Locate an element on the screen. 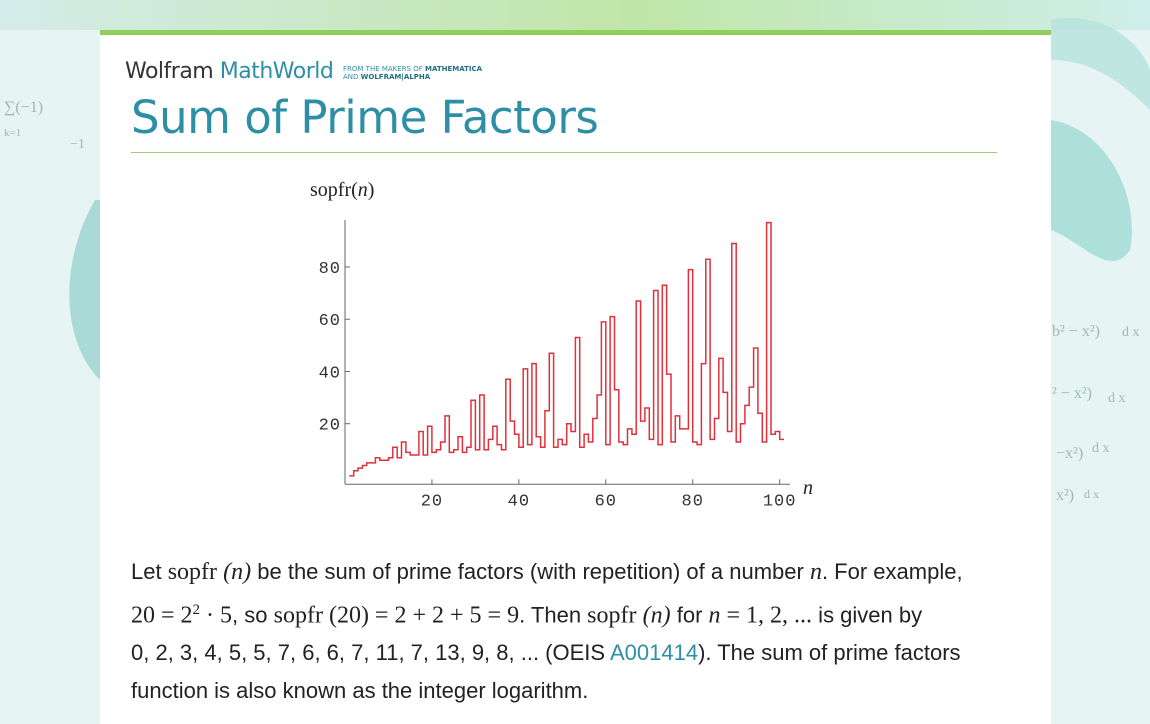  chart-x-tick-label: 80 is located at coordinates (693, 501).